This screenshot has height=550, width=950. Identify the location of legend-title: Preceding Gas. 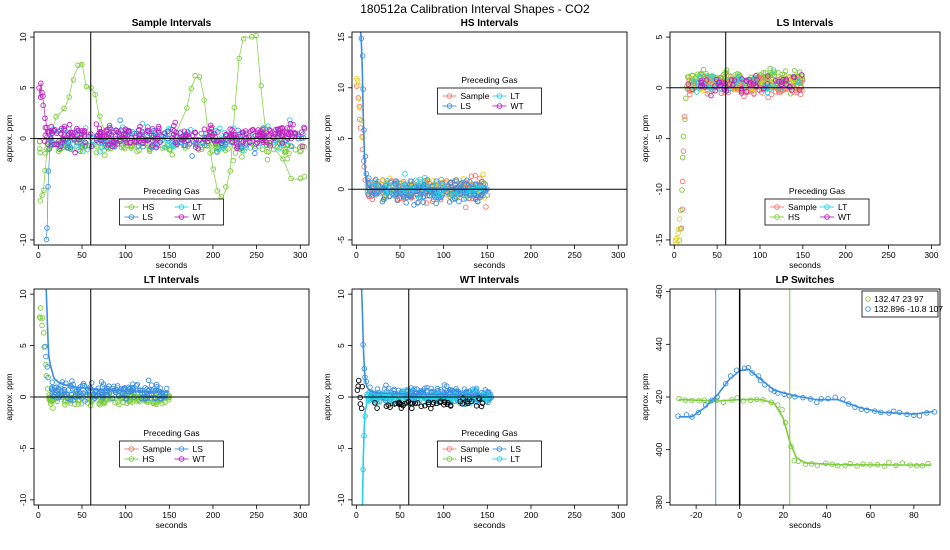
(817, 191).